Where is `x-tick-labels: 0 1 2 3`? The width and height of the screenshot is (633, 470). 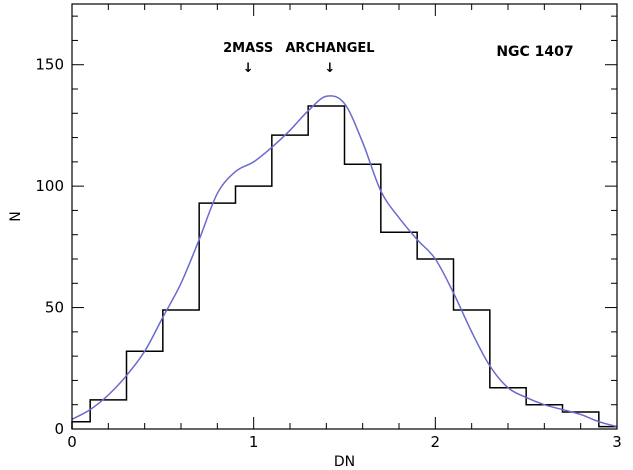 x-tick-labels: 0 1 2 3 is located at coordinates (344, 442).